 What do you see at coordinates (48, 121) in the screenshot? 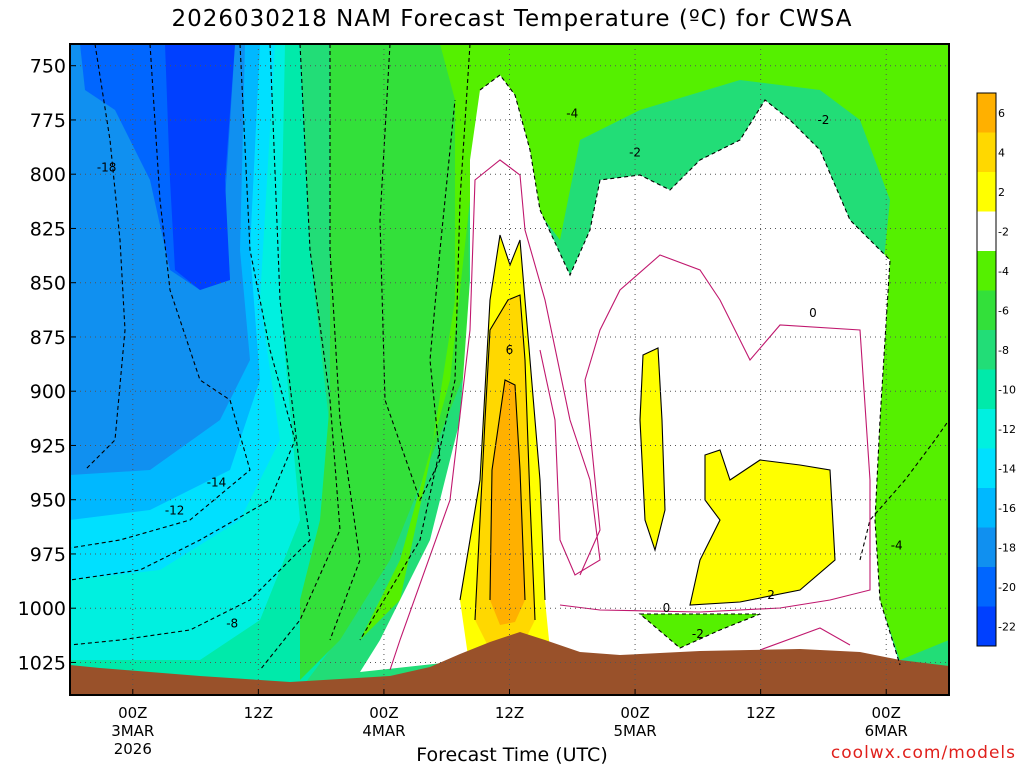
I see `y-tick-label: 775` at bounding box center [48, 121].